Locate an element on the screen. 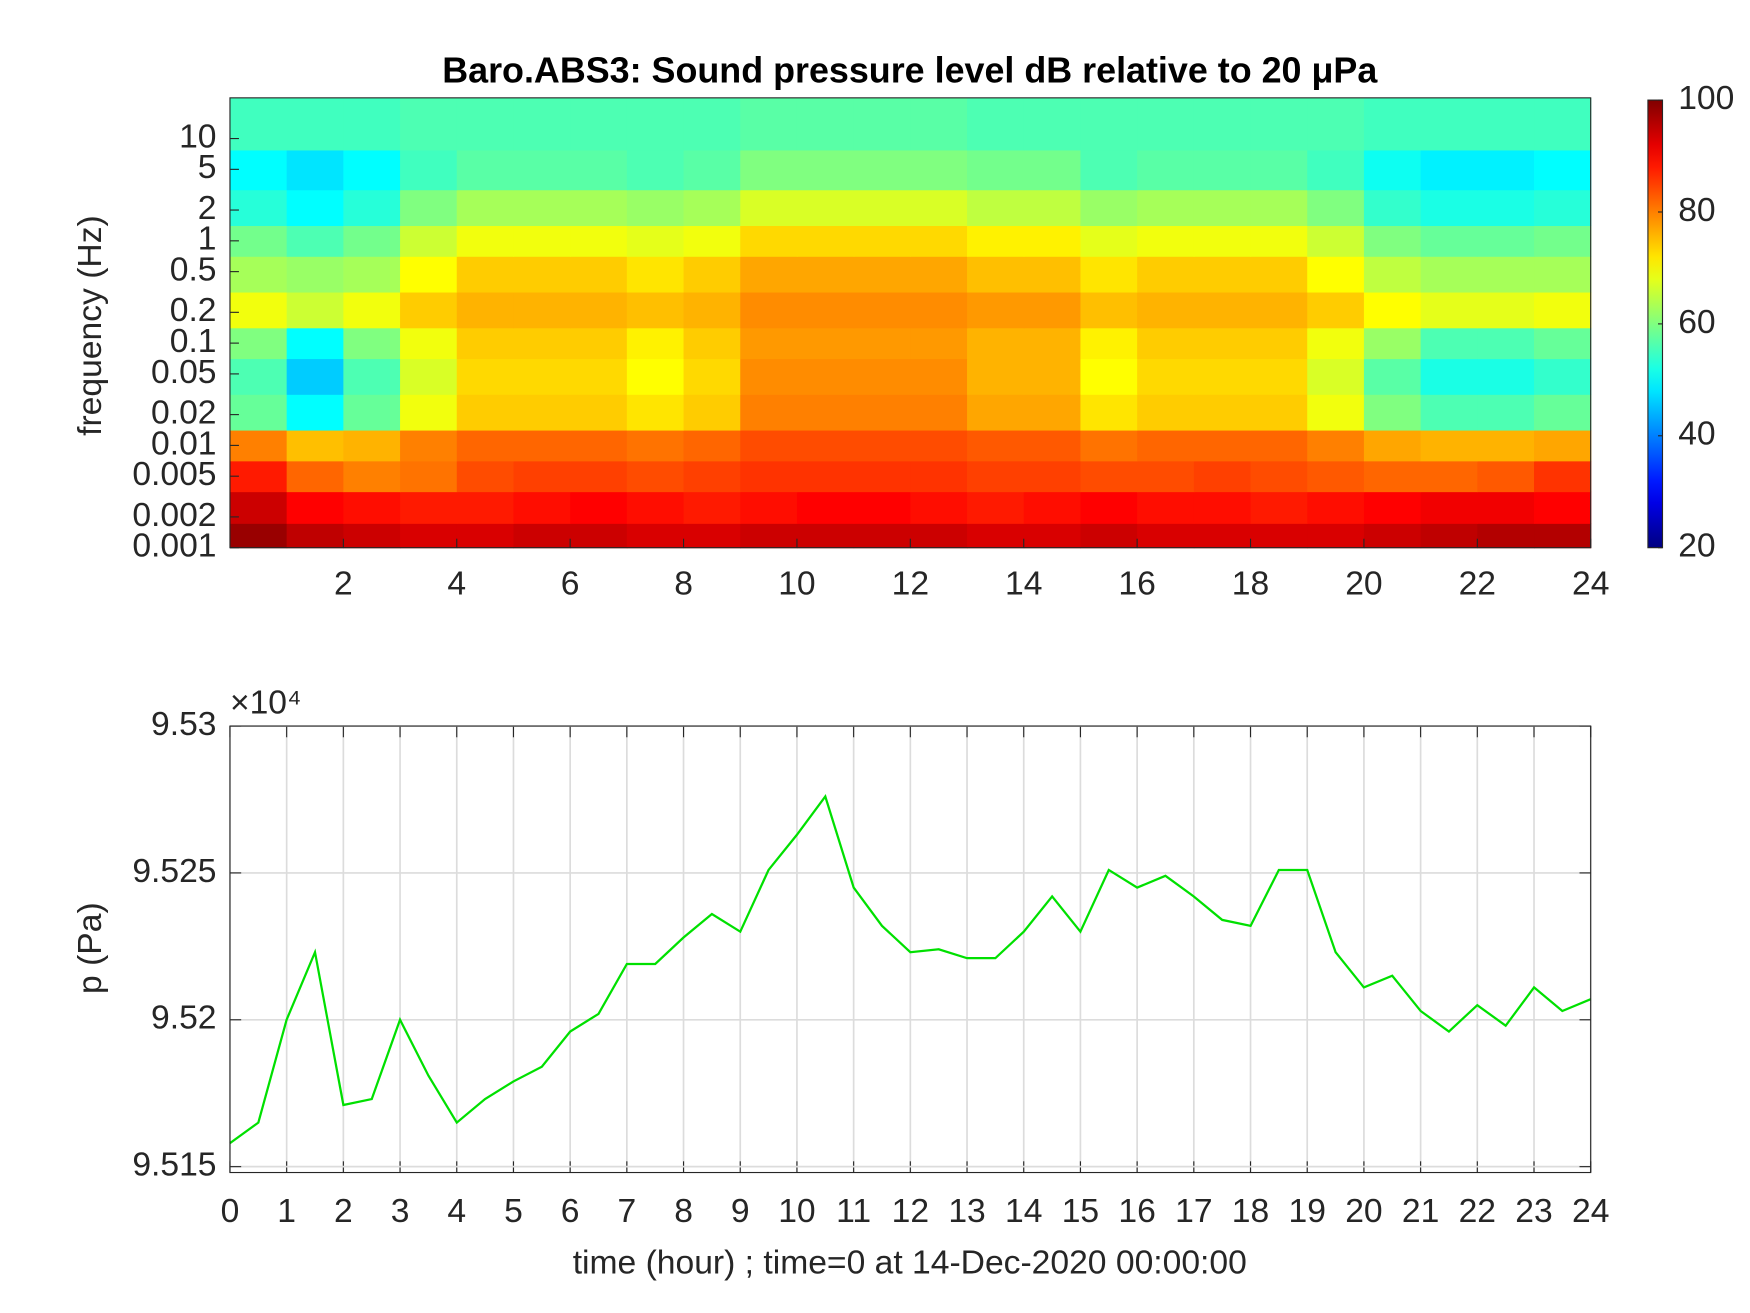 This screenshot has height=1313, width=1750. x-tick-label: 2 is located at coordinates (343, 584).